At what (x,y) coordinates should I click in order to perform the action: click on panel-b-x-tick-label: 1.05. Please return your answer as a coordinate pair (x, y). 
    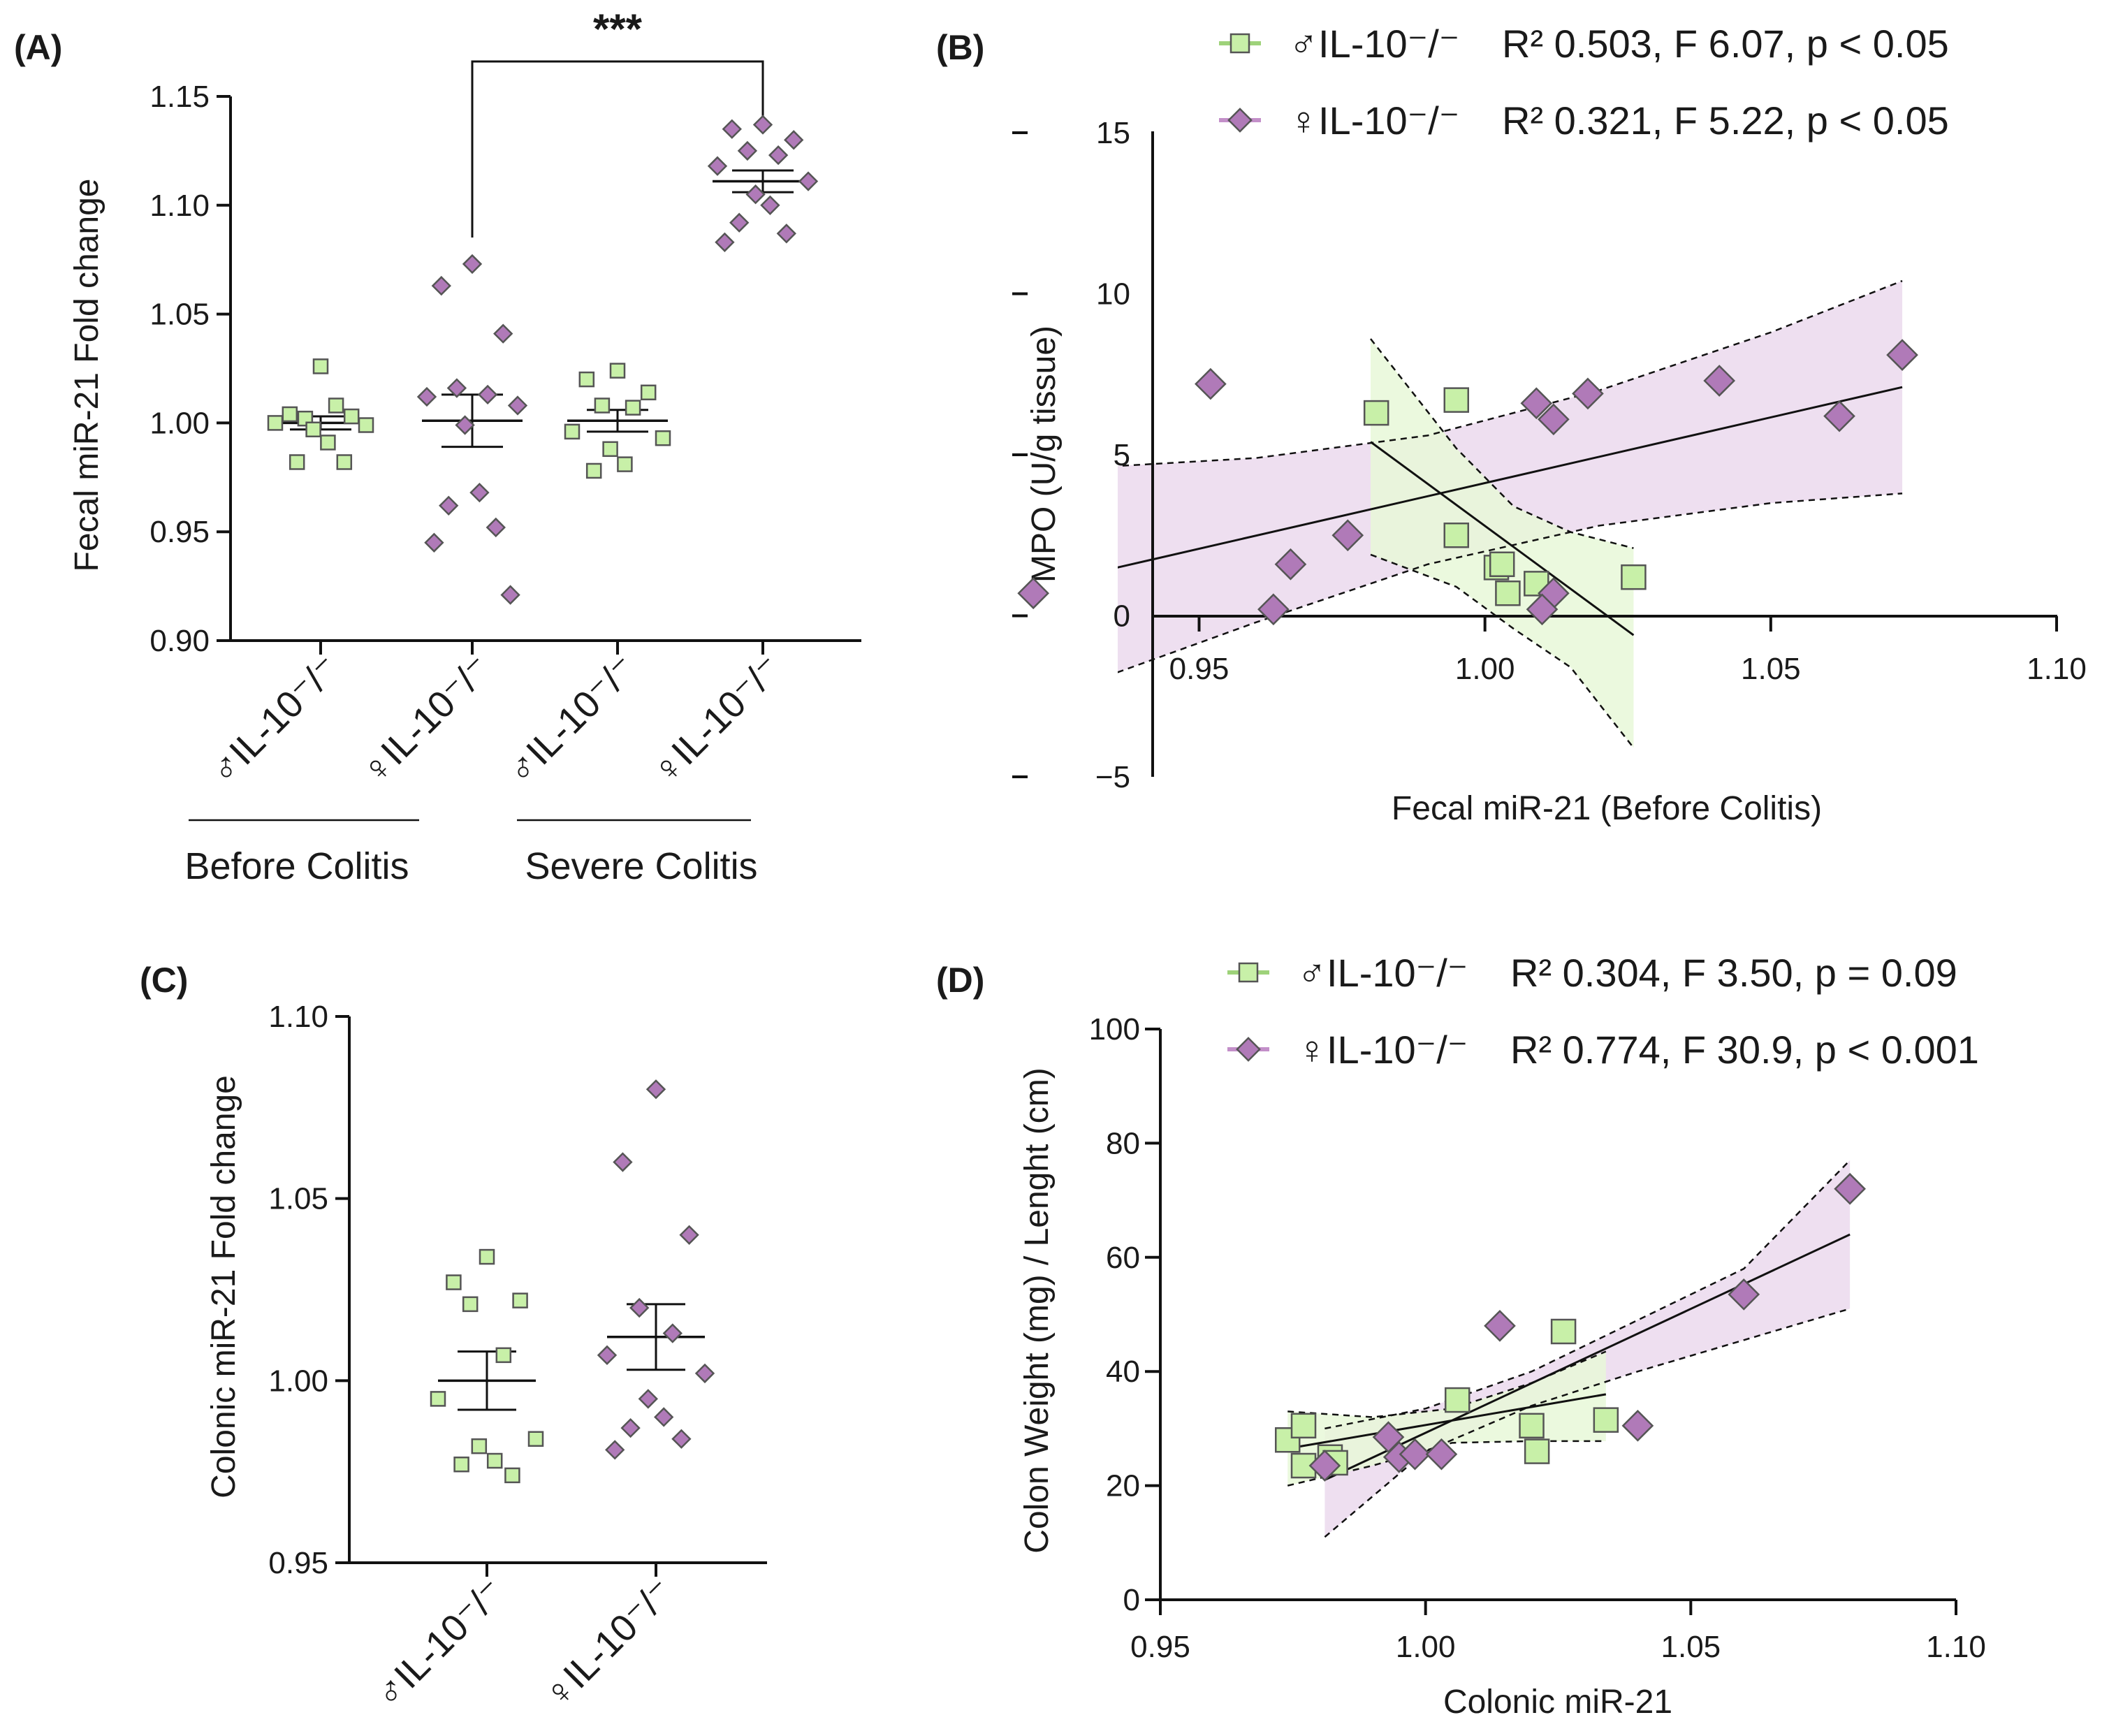
    Looking at the image, I should click on (1771, 669).